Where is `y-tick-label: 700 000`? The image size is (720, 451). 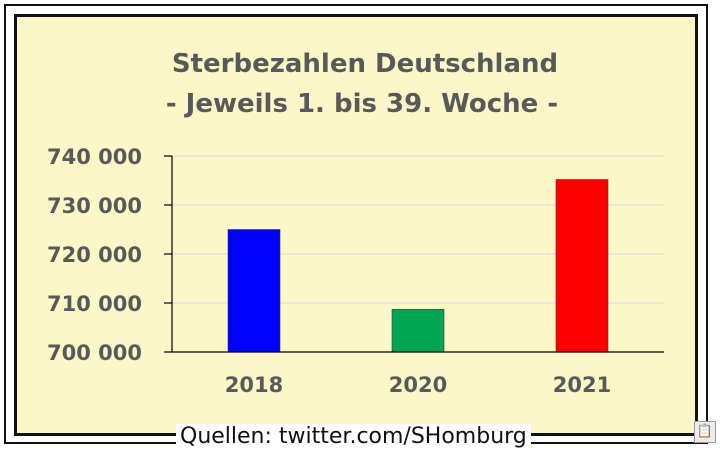 y-tick-label: 700 000 is located at coordinates (94, 353).